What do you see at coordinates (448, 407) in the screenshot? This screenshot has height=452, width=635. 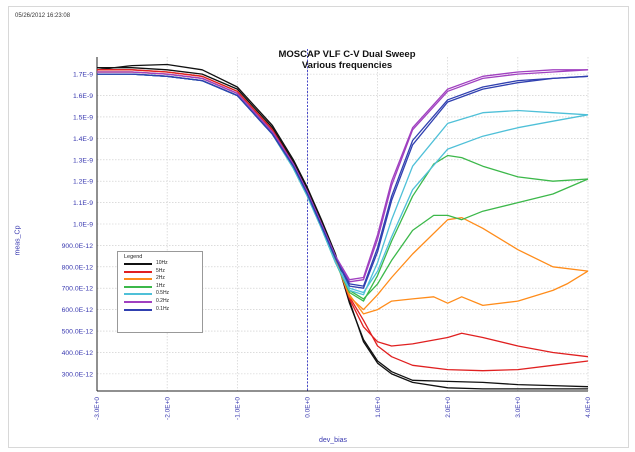 I see `x-tick-label: 2.0E+0` at bounding box center [448, 407].